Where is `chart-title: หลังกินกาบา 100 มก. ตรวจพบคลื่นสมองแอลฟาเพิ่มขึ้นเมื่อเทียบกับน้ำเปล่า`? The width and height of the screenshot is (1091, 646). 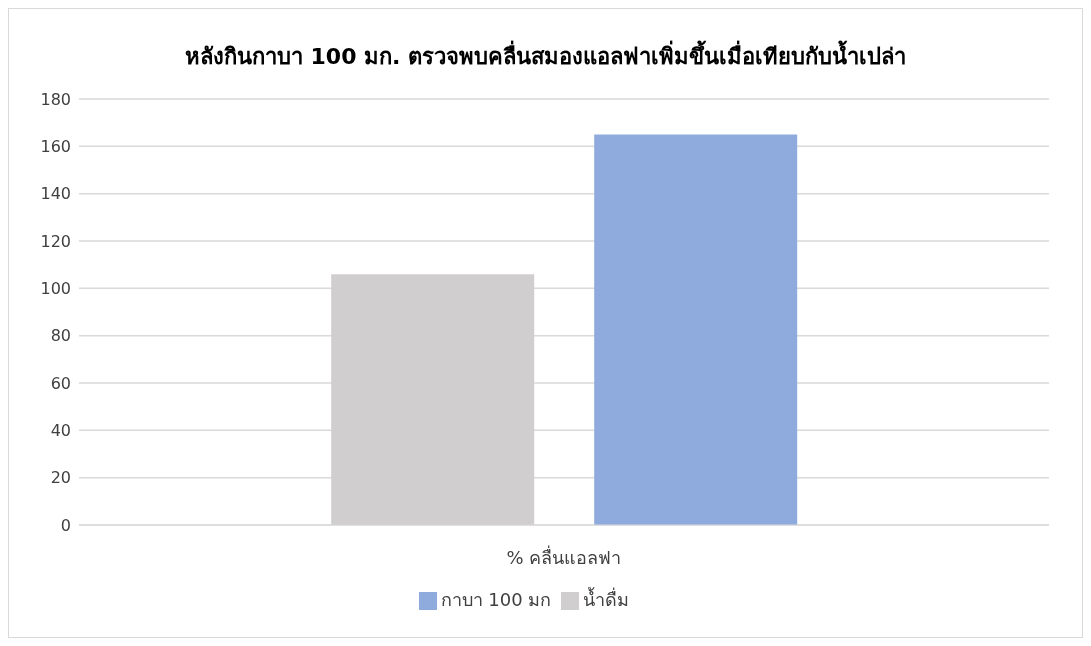
chart-title: หลังกินกาบา 100 มก. ตรวจพบคลื่นสมองแอลฟาเพิ่มขึ้นเมื่อเทียบกับน้ำเปล่า is located at coordinates (545, 55).